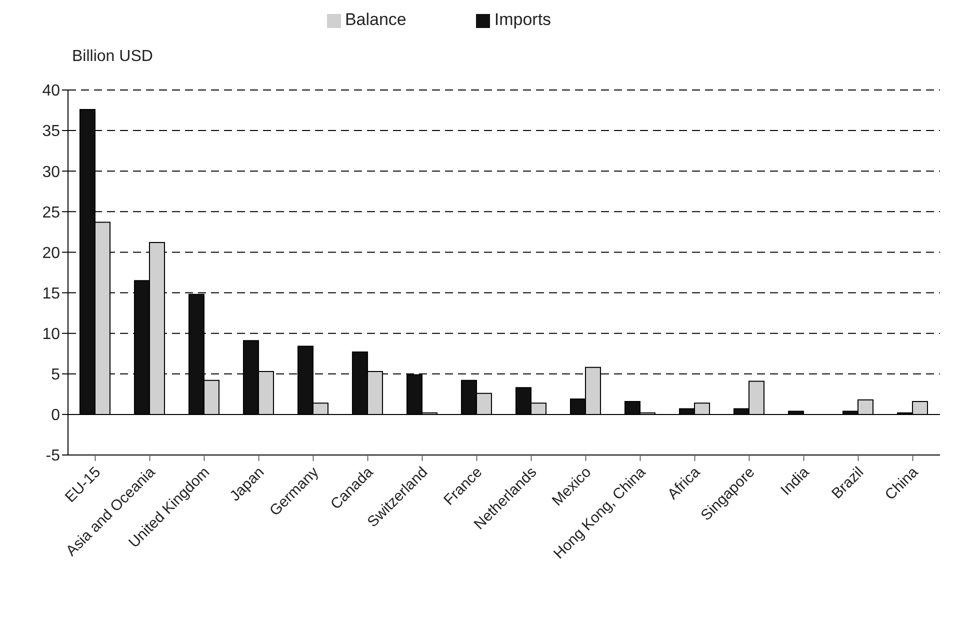  I want to click on y-tick-label: 15, so click(51, 293).